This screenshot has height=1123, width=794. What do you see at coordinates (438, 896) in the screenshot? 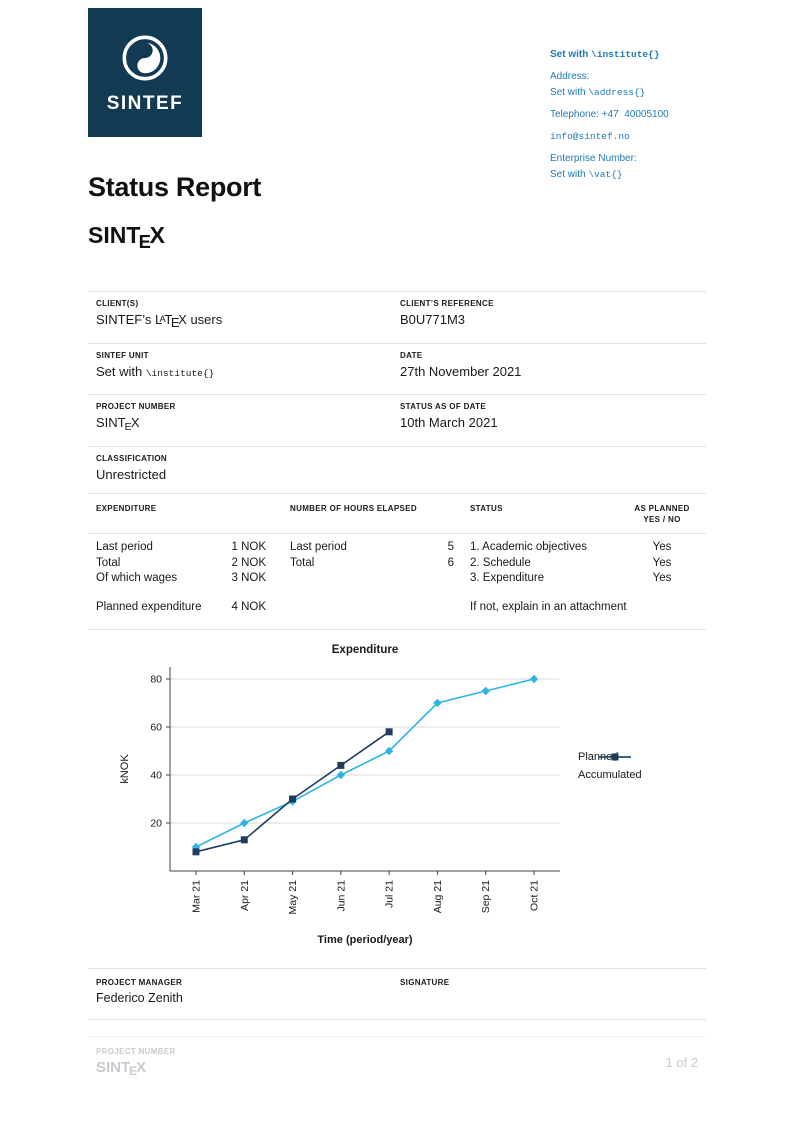
I see `svg-text: Aug 21` at bounding box center [438, 896].